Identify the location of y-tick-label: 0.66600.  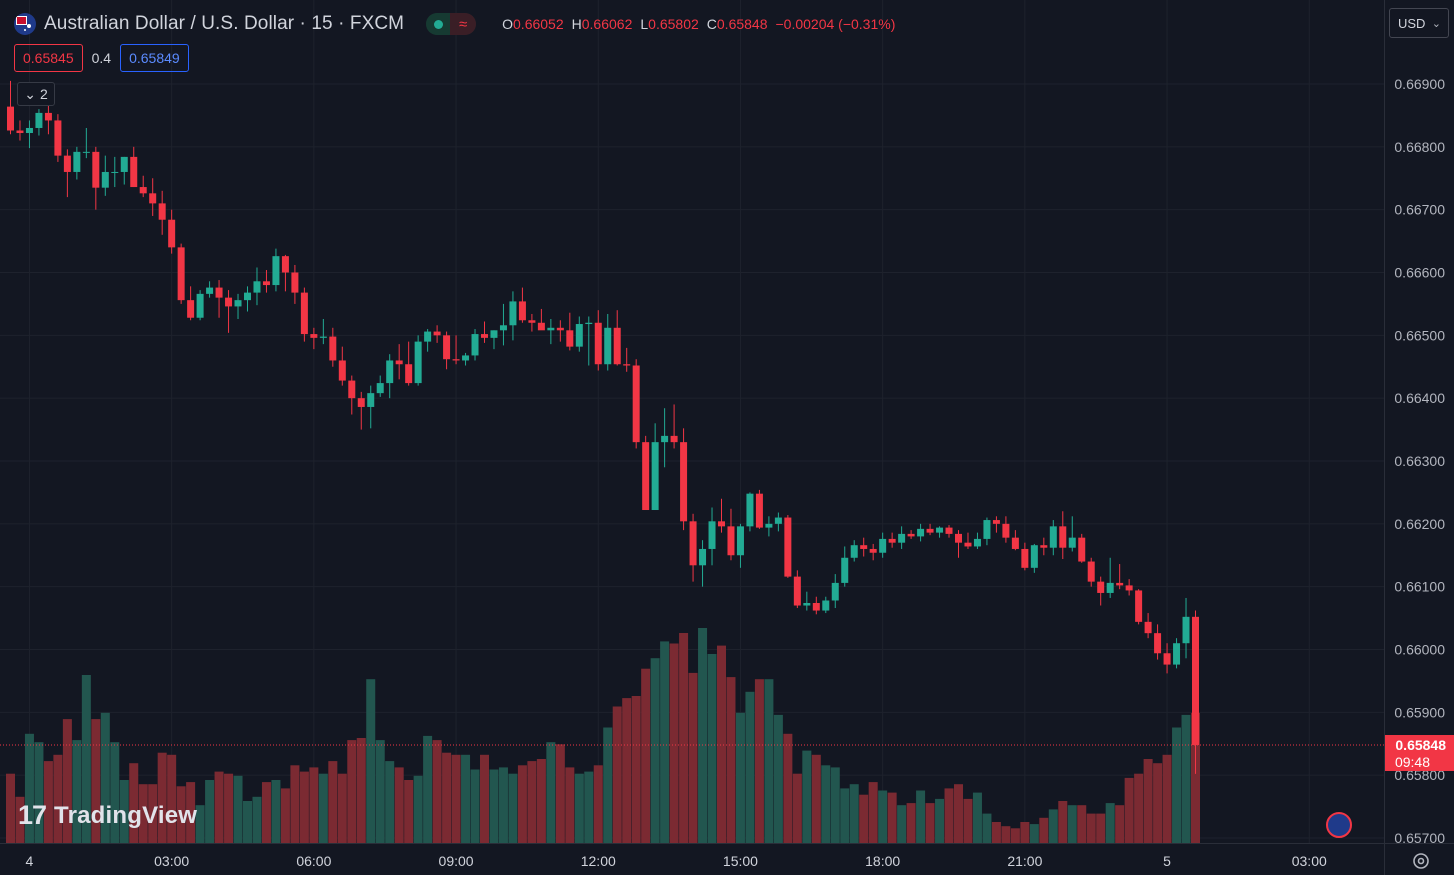
(1419, 273).